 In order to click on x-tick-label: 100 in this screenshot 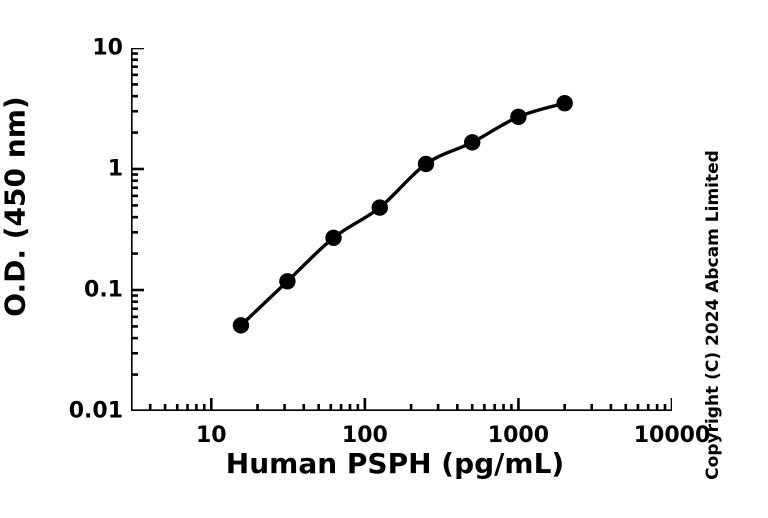, I will do `click(364, 435)`.